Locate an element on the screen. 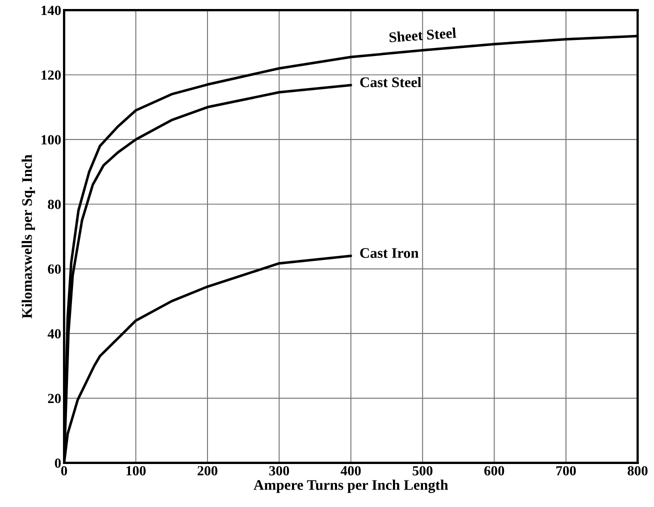 Image resolution: width=654 pixels, height=507 pixels. y-axis-title: Kilomaxwells per Sq. Inch is located at coordinates (28, 236).